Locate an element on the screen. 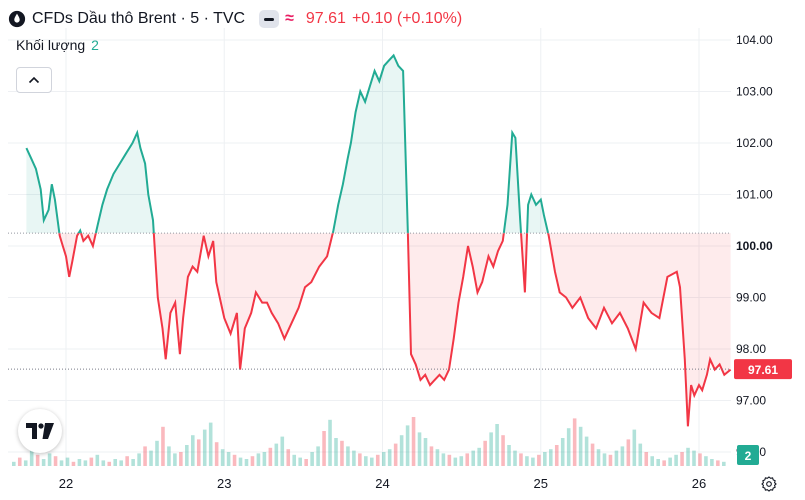 Image resolution: width=805 pixels, height=500 pixels. x-tick-label: 24 is located at coordinates (382, 483).